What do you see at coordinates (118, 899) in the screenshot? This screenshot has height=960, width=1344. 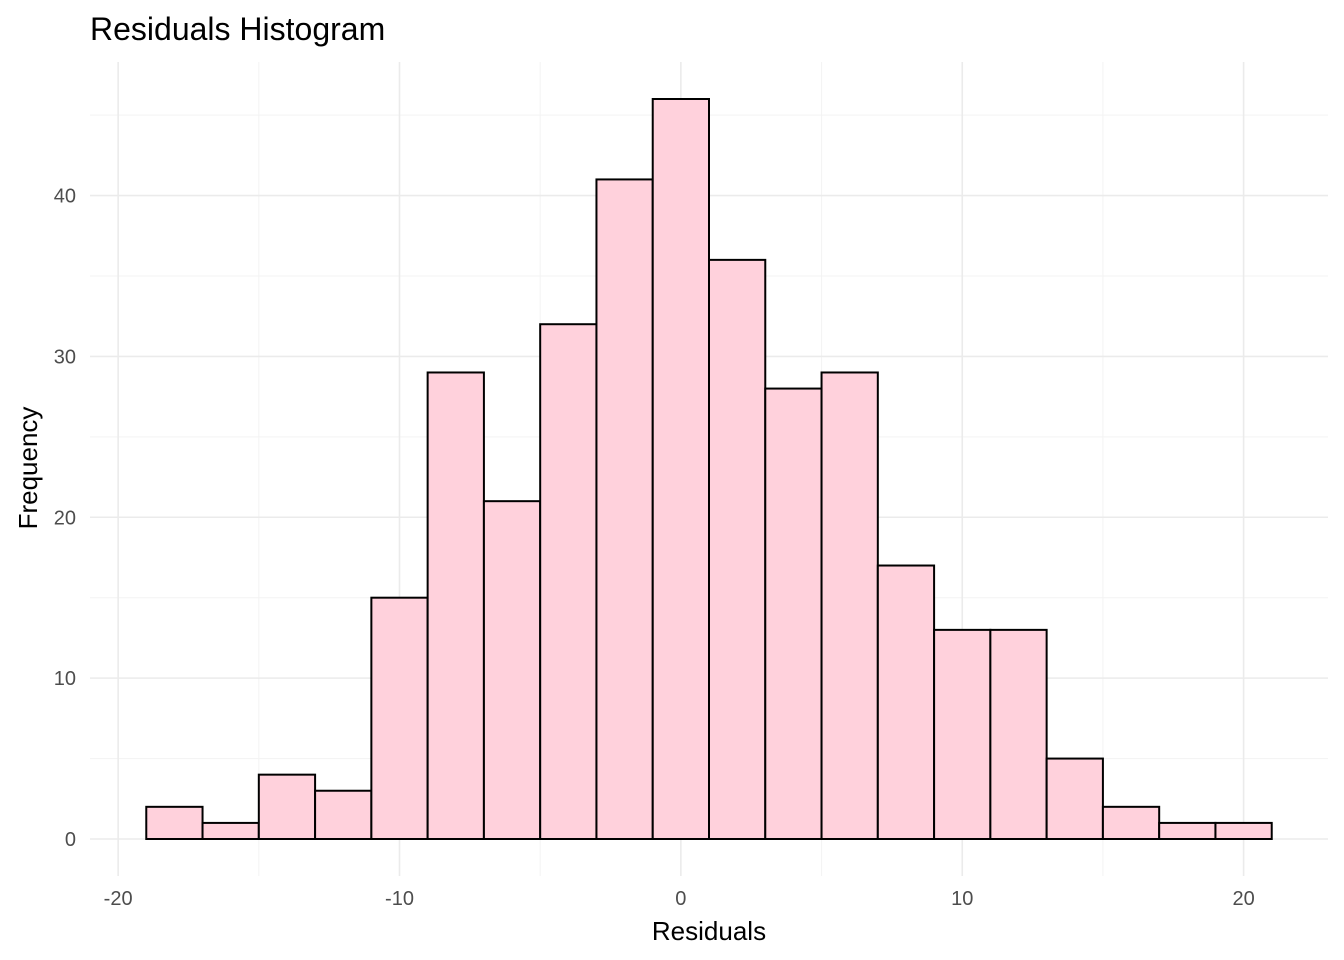 I see `x-tick-label: -20` at bounding box center [118, 899].